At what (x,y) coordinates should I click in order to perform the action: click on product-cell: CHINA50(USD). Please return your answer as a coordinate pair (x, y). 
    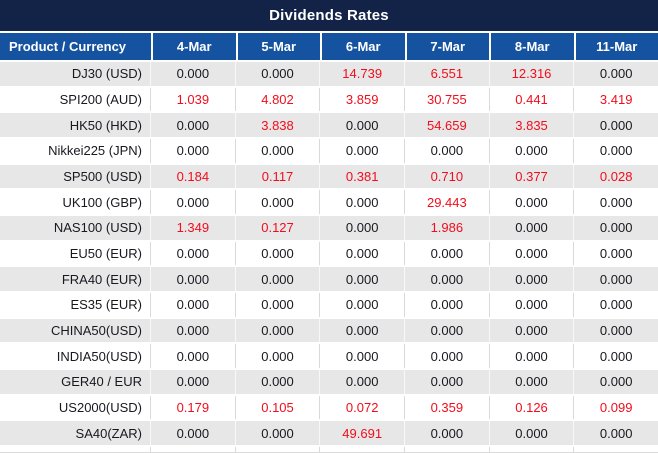
    Looking at the image, I should click on (75, 330).